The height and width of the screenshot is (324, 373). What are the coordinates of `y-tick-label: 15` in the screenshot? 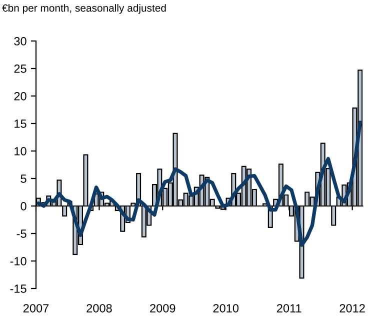 It's located at (20, 124).